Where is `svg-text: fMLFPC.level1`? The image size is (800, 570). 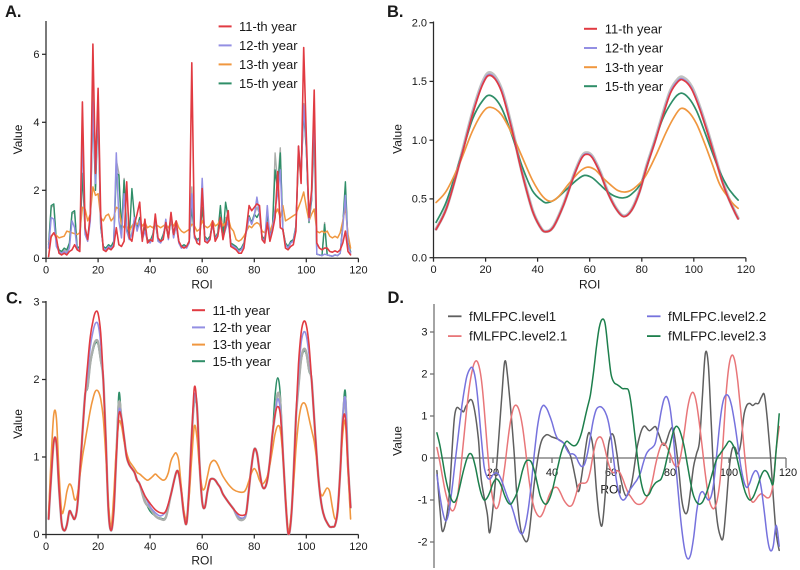
svg-text: fMLFPC.level1 is located at coordinates (512, 316).